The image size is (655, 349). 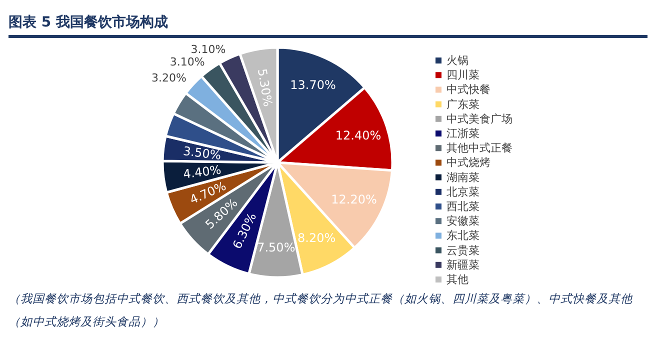 What do you see at coordinates (463, 104) in the screenshot?
I see `legend-label: 广东菜` at bounding box center [463, 104].